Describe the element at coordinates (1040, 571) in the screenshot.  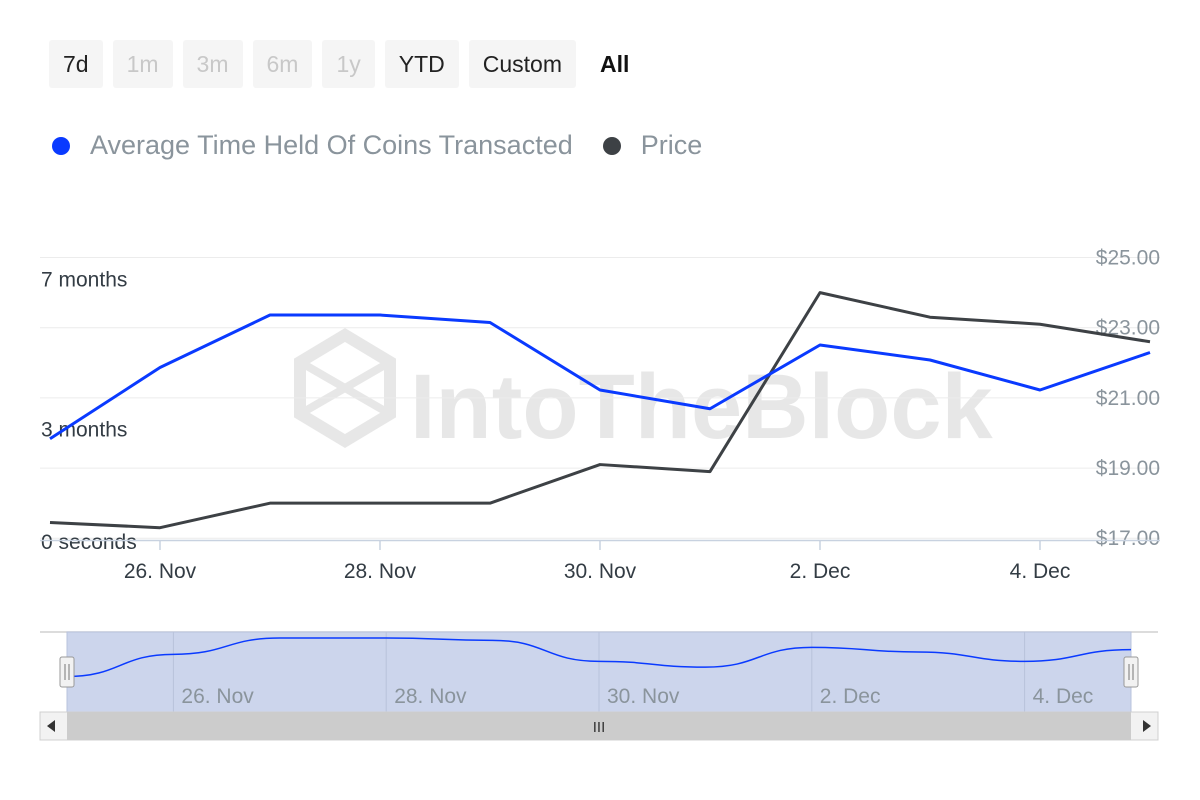
I see `x-tick-label: 4. Dec` at that location.